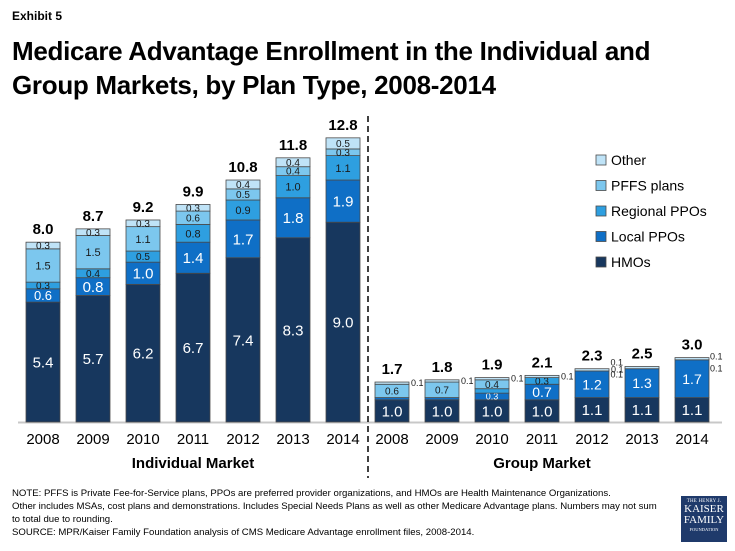 The width and height of the screenshot is (735, 551). Describe the element at coordinates (37, 16) in the screenshot. I see `exhibit-label: Exhibit 5` at that location.